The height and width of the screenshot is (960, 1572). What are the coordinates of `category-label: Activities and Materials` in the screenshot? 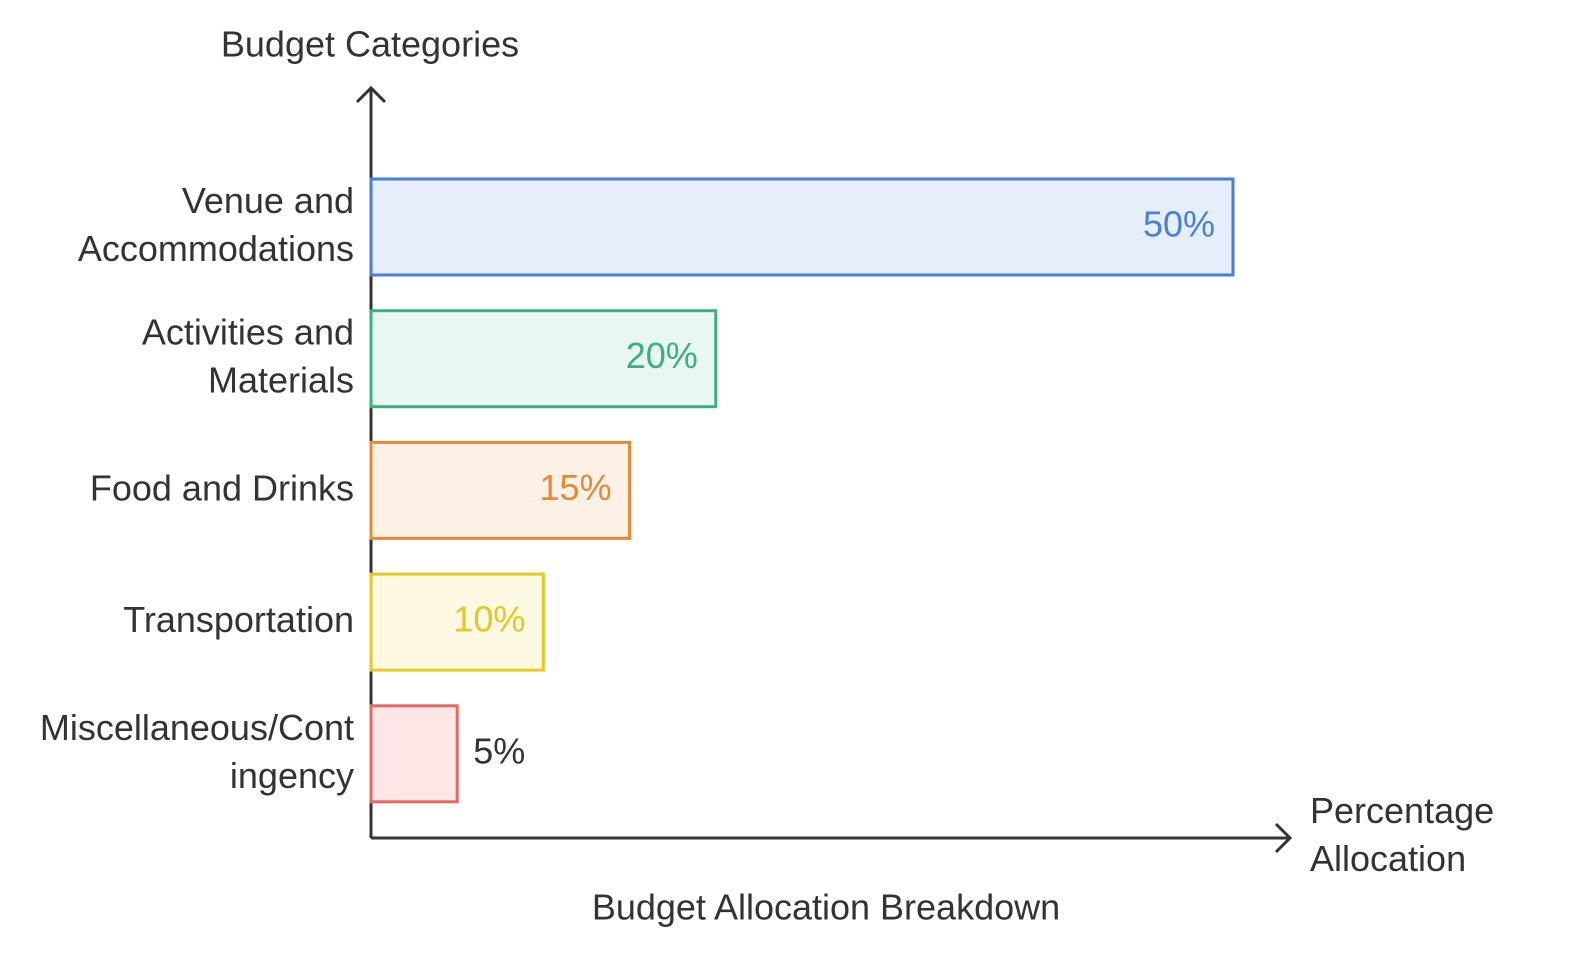 It's located at (248, 355).